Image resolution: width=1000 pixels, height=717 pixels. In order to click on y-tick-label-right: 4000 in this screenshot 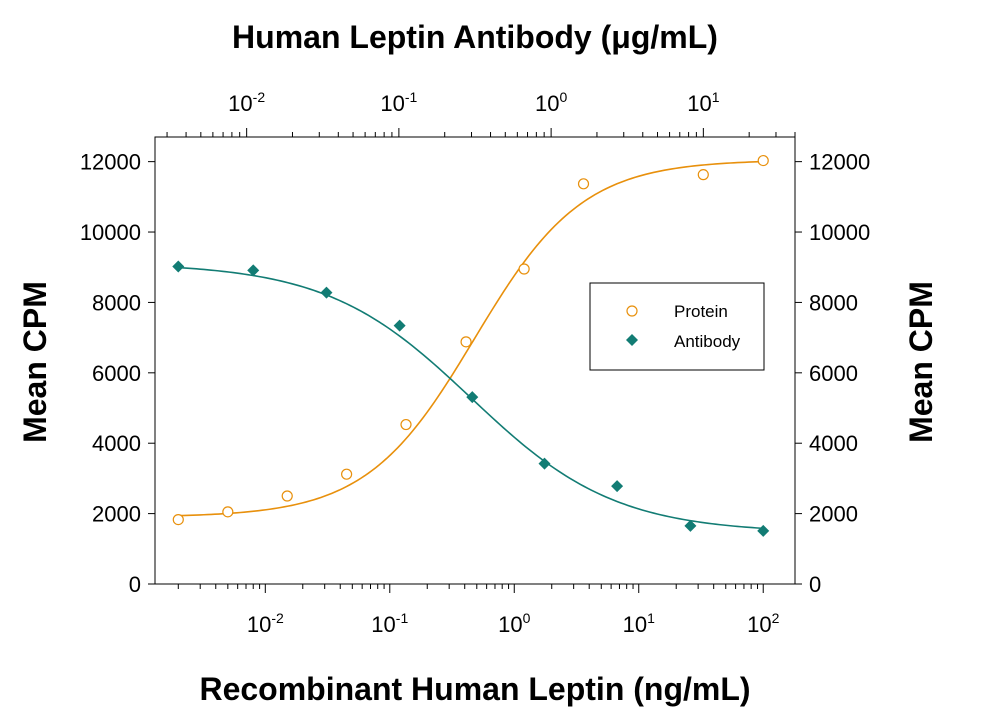, I will do `click(833, 443)`.